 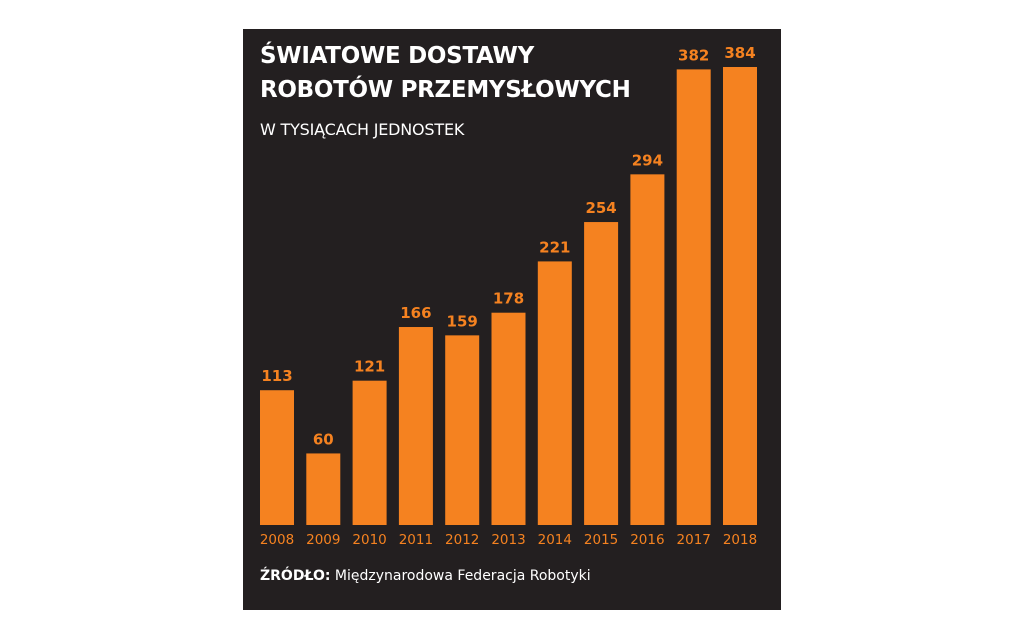 What do you see at coordinates (277, 540) in the screenshot?
I see `category-label-2008: 2008` at bounding box center [277, 540].